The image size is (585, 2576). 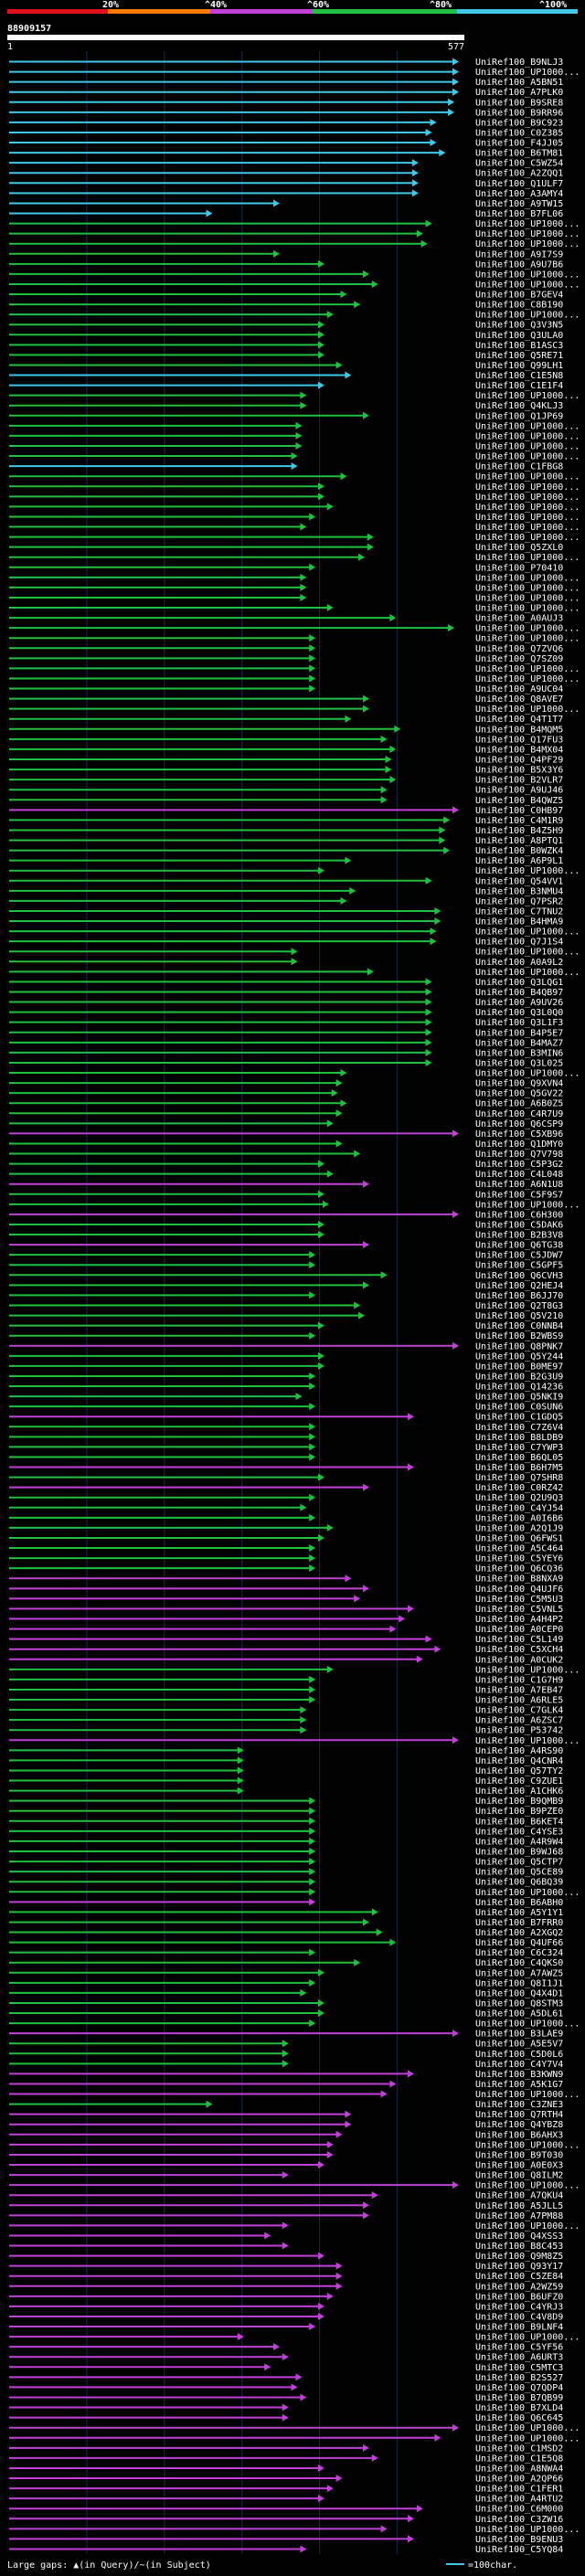 I want to click on hit-row: UniRef100_Q5RE71, so click(x=286, y=356).